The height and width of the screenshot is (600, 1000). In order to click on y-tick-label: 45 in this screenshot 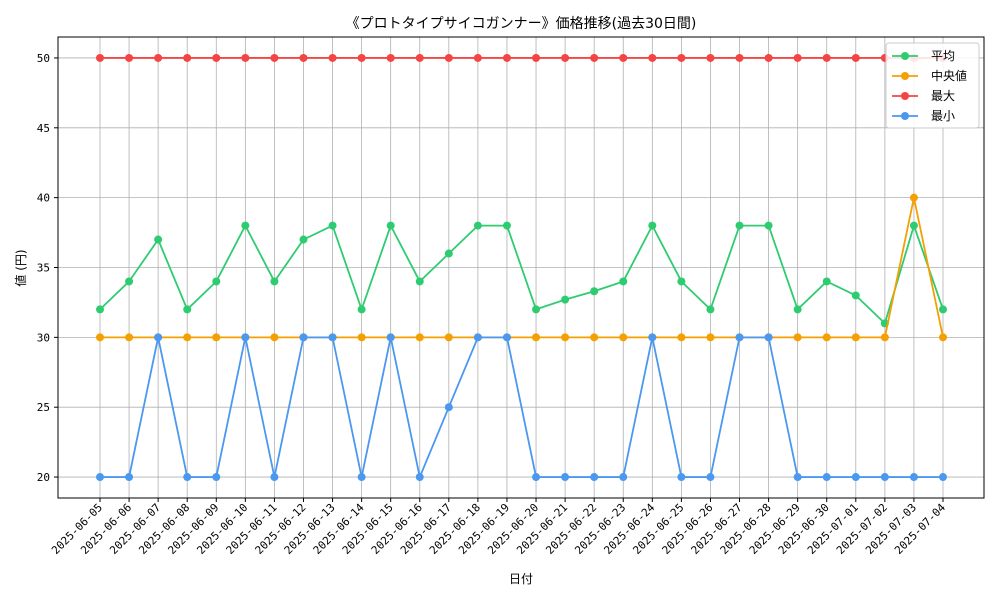, I will do `click(43, 128)`.